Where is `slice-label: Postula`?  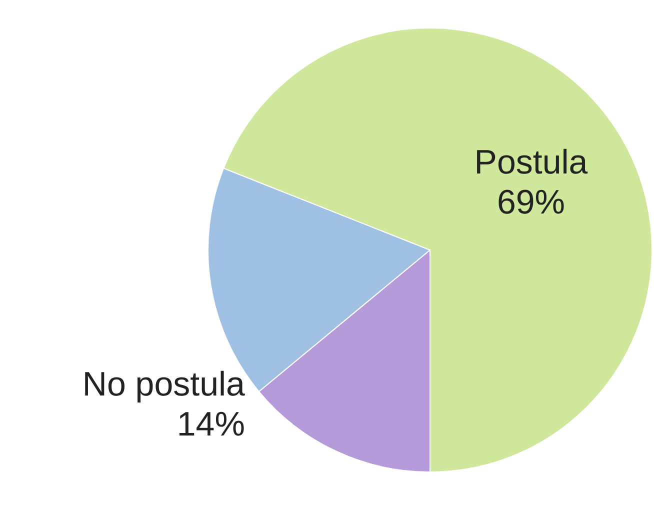
slice-label: Postula is located at coordinates (531, 162).